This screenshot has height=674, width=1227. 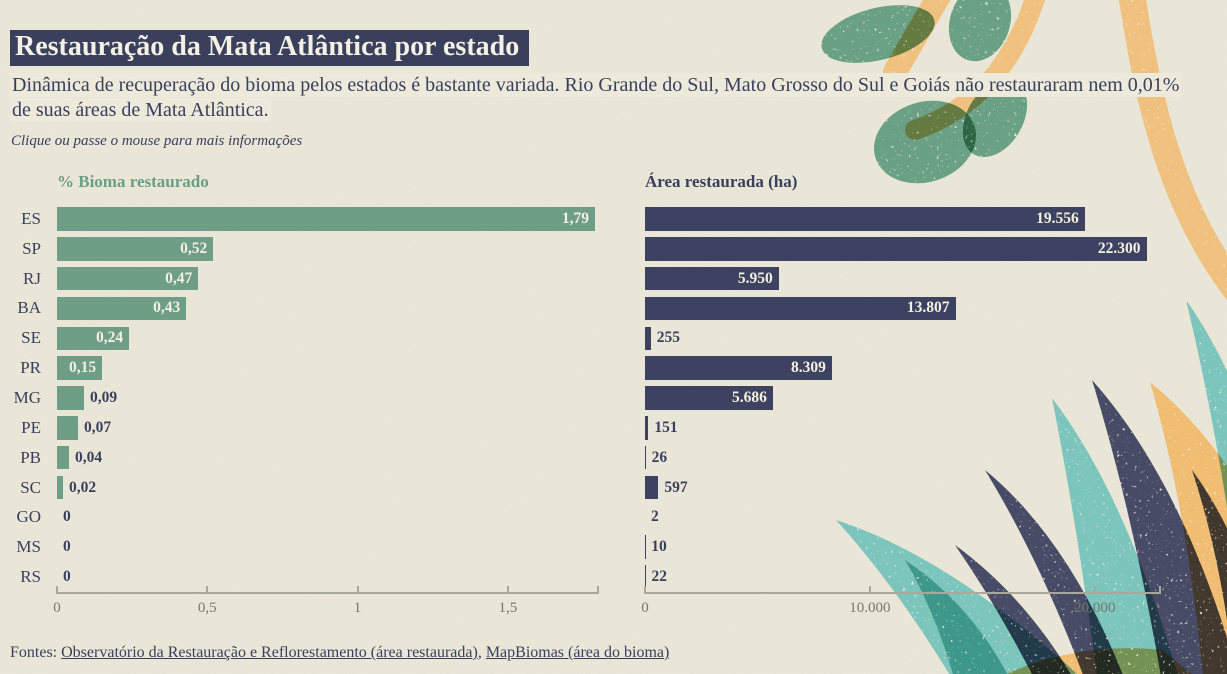 What do you see at coordinates (676, 487) in the screenshot?
I see `bar-value-label: 597` at bounding box center [676, 487].